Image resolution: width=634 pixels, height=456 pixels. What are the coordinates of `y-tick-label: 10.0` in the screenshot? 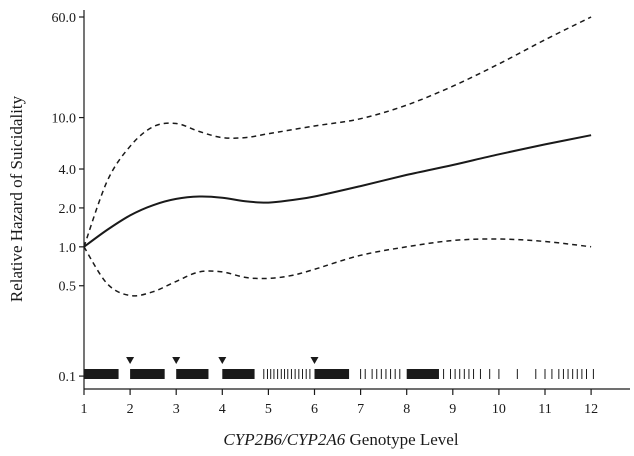 It's located at (64, 119).